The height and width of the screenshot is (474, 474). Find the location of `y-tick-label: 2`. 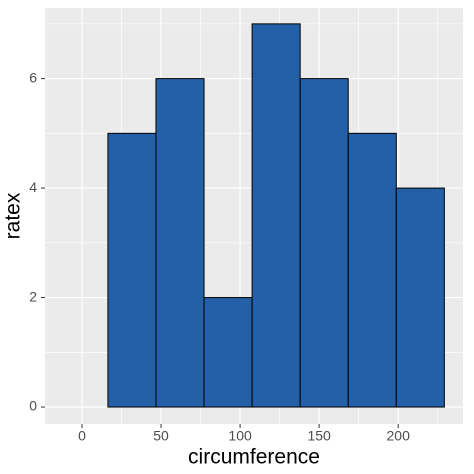

y-tick-label: 2 is located at coordinates (33, 296).